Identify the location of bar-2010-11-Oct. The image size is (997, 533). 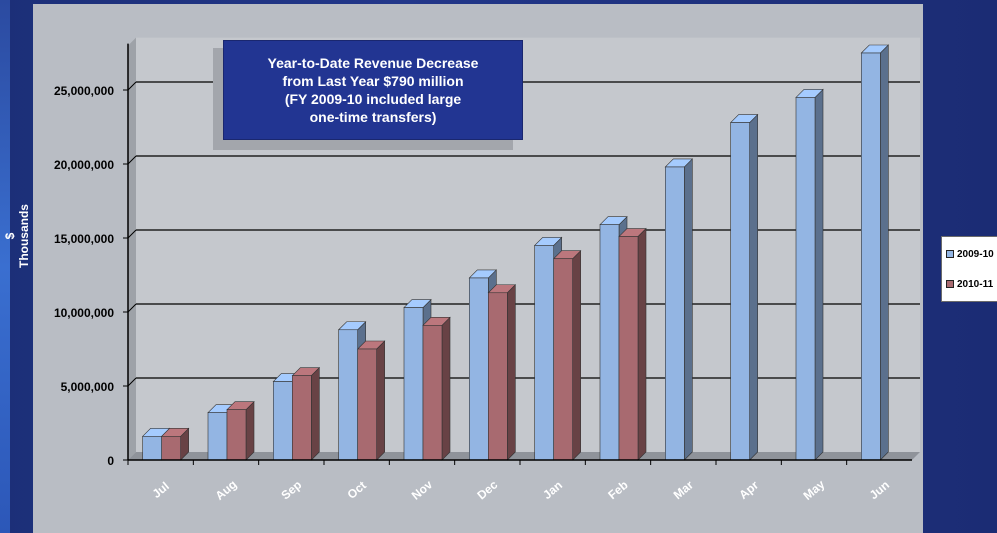
(371, 400).